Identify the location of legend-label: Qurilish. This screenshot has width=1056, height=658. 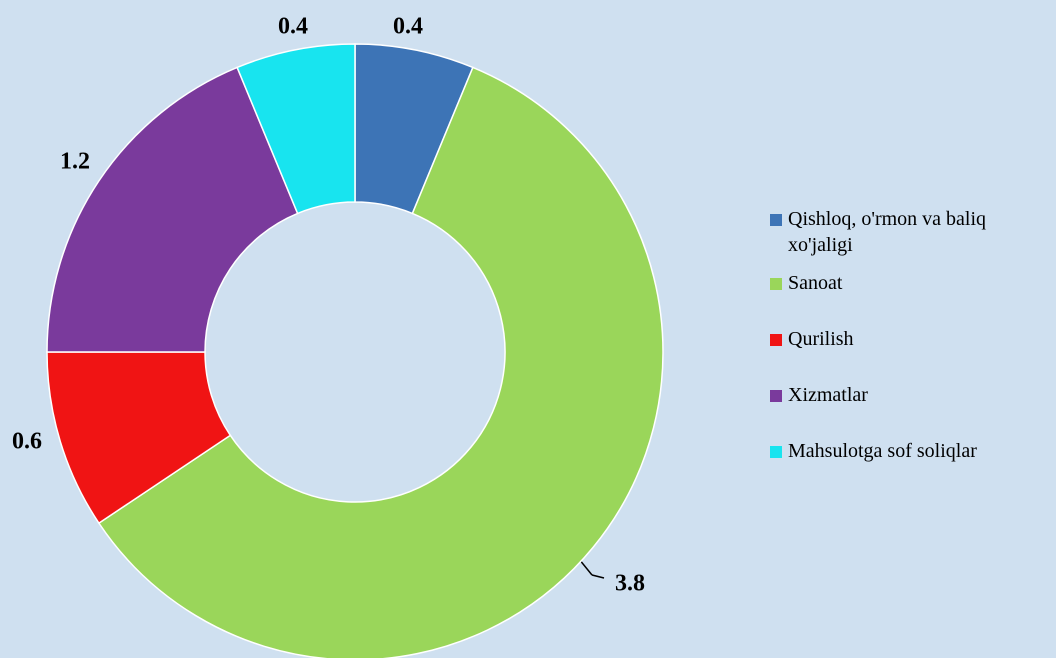
(821, 339).